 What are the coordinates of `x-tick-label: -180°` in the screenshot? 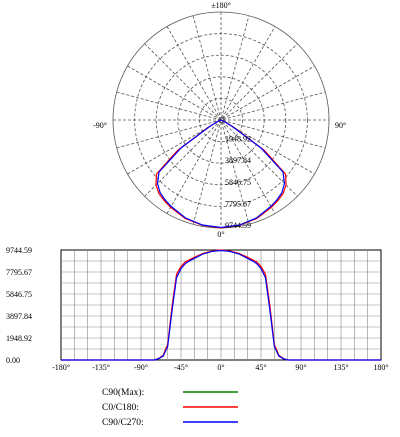 It's located at (61, 367).